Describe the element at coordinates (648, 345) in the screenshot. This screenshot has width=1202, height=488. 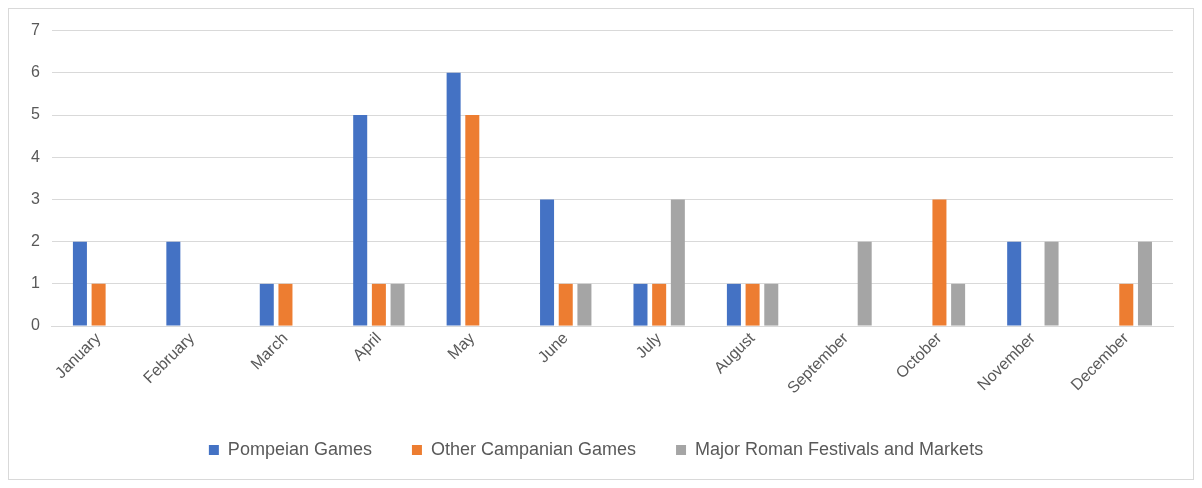
I see `x-tick-label: July` at that location.